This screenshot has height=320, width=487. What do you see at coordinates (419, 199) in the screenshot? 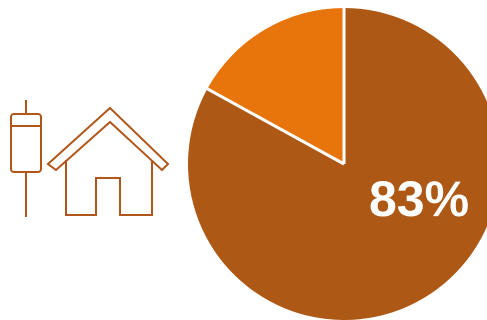
I see `pie-slice-label: 83%` at bounding box center [419, 199].